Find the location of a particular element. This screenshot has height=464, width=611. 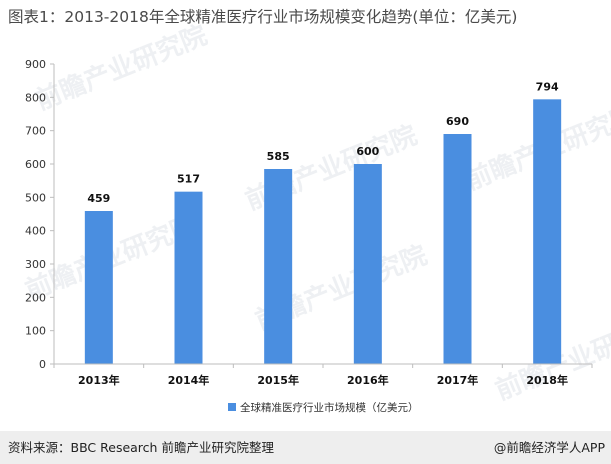

y-axis: 0 100 200 300 400 500 600 700 800 900 is located at coordinates (40, 214).